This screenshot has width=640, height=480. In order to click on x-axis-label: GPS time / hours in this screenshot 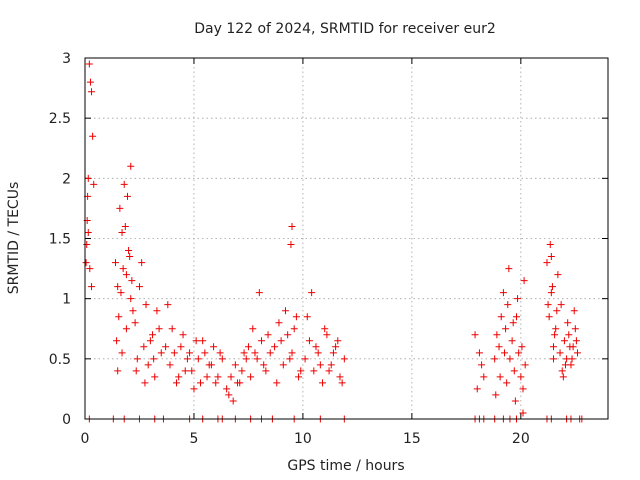, I will do `click(345, 466)`.